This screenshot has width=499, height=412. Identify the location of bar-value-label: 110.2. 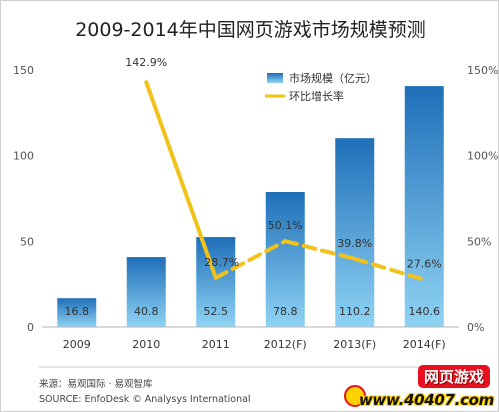
(355, 311).